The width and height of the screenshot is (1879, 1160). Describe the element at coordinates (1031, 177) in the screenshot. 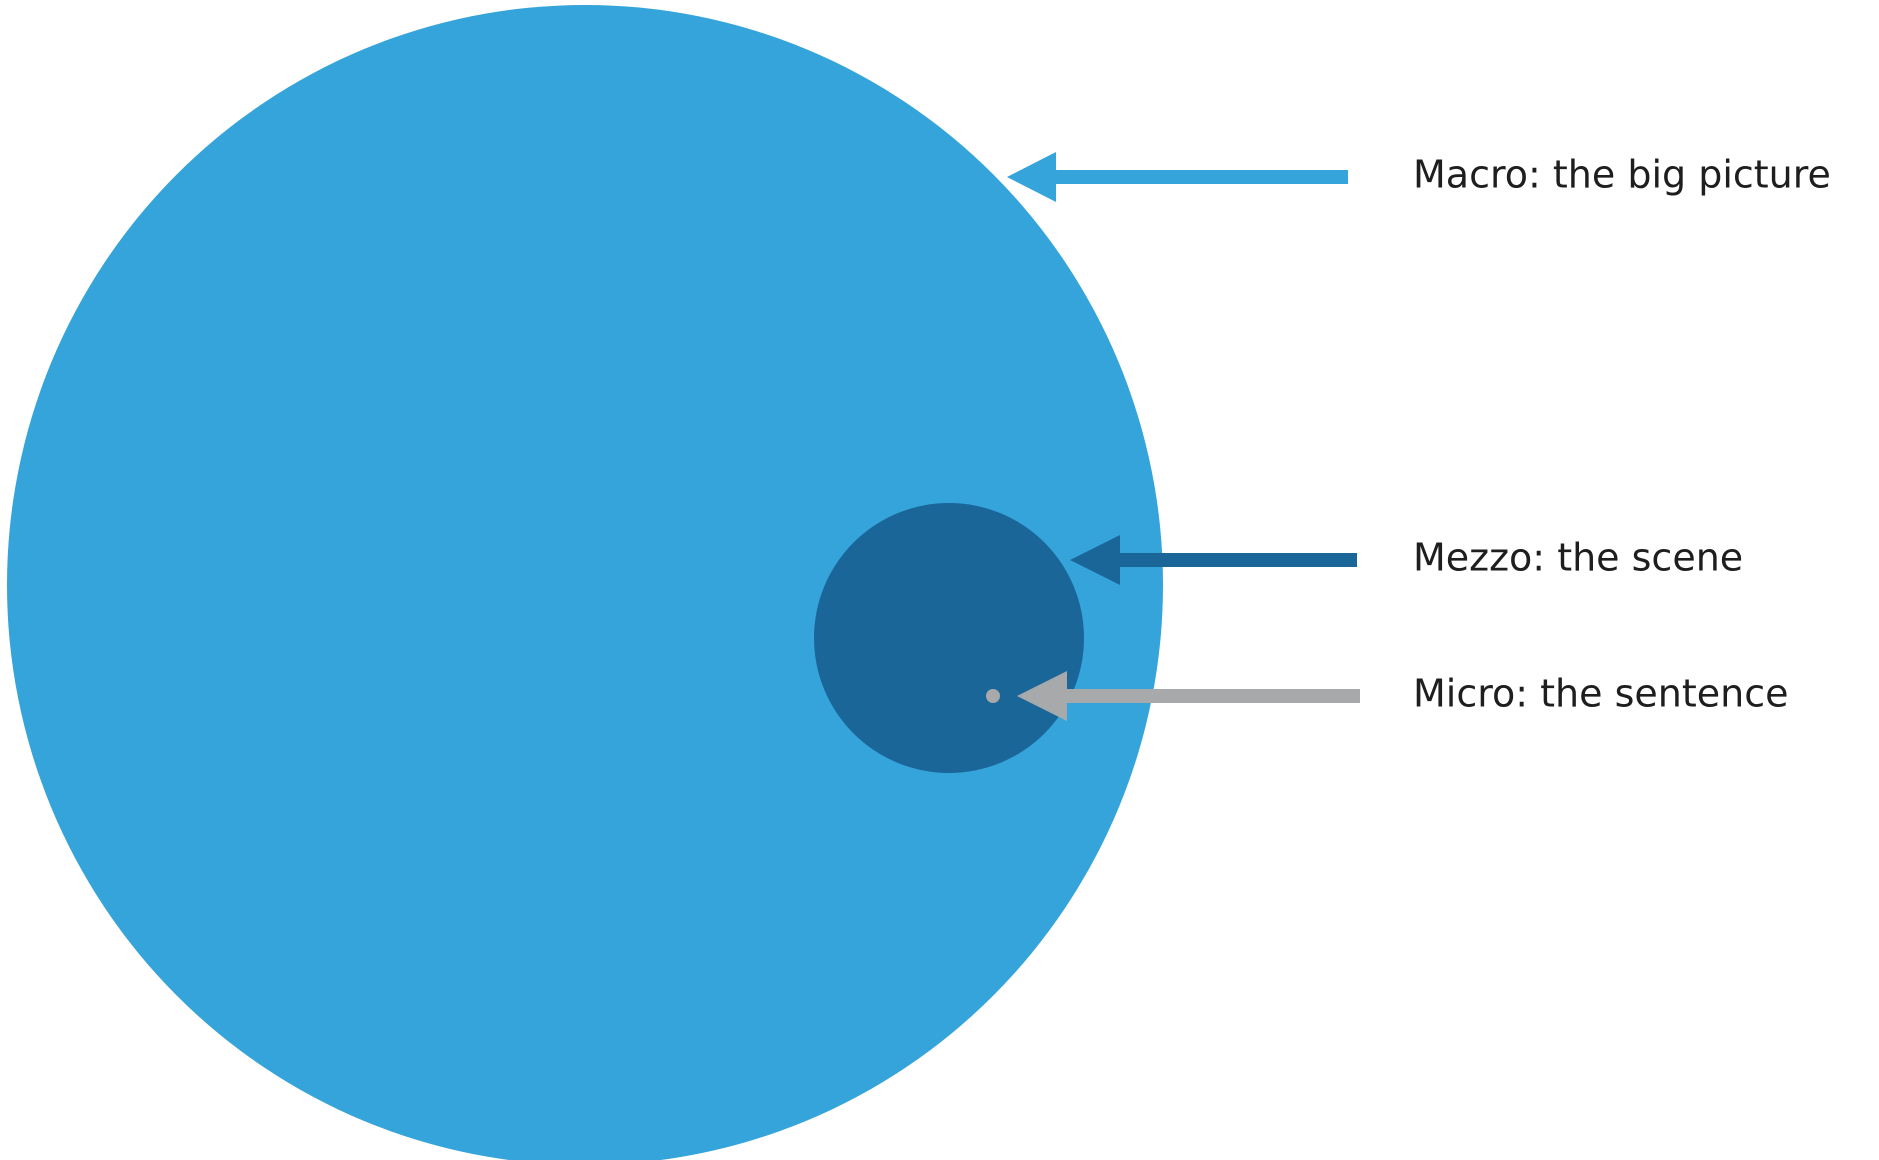

I see `macro-arrow-head` at that location.